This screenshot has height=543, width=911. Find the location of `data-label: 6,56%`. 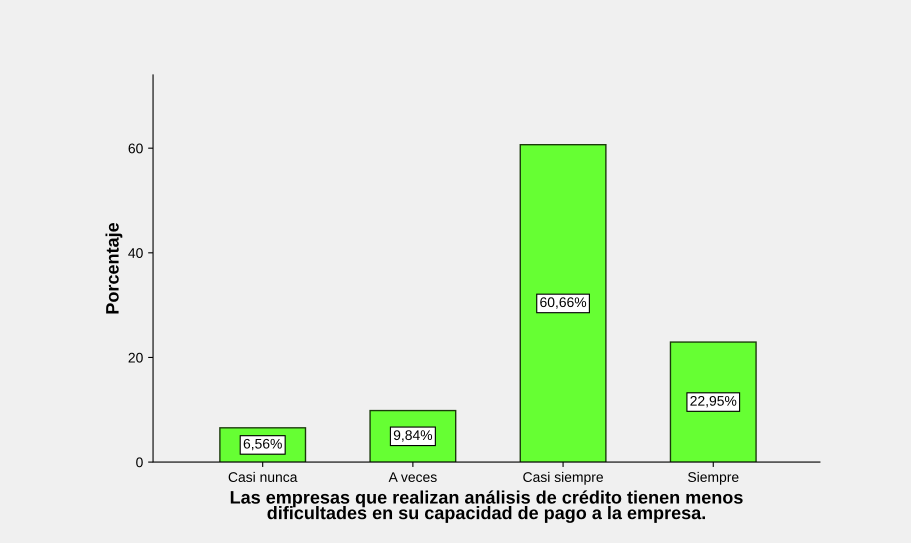

data-label: 6,56% is located at coordinates (263, 444).